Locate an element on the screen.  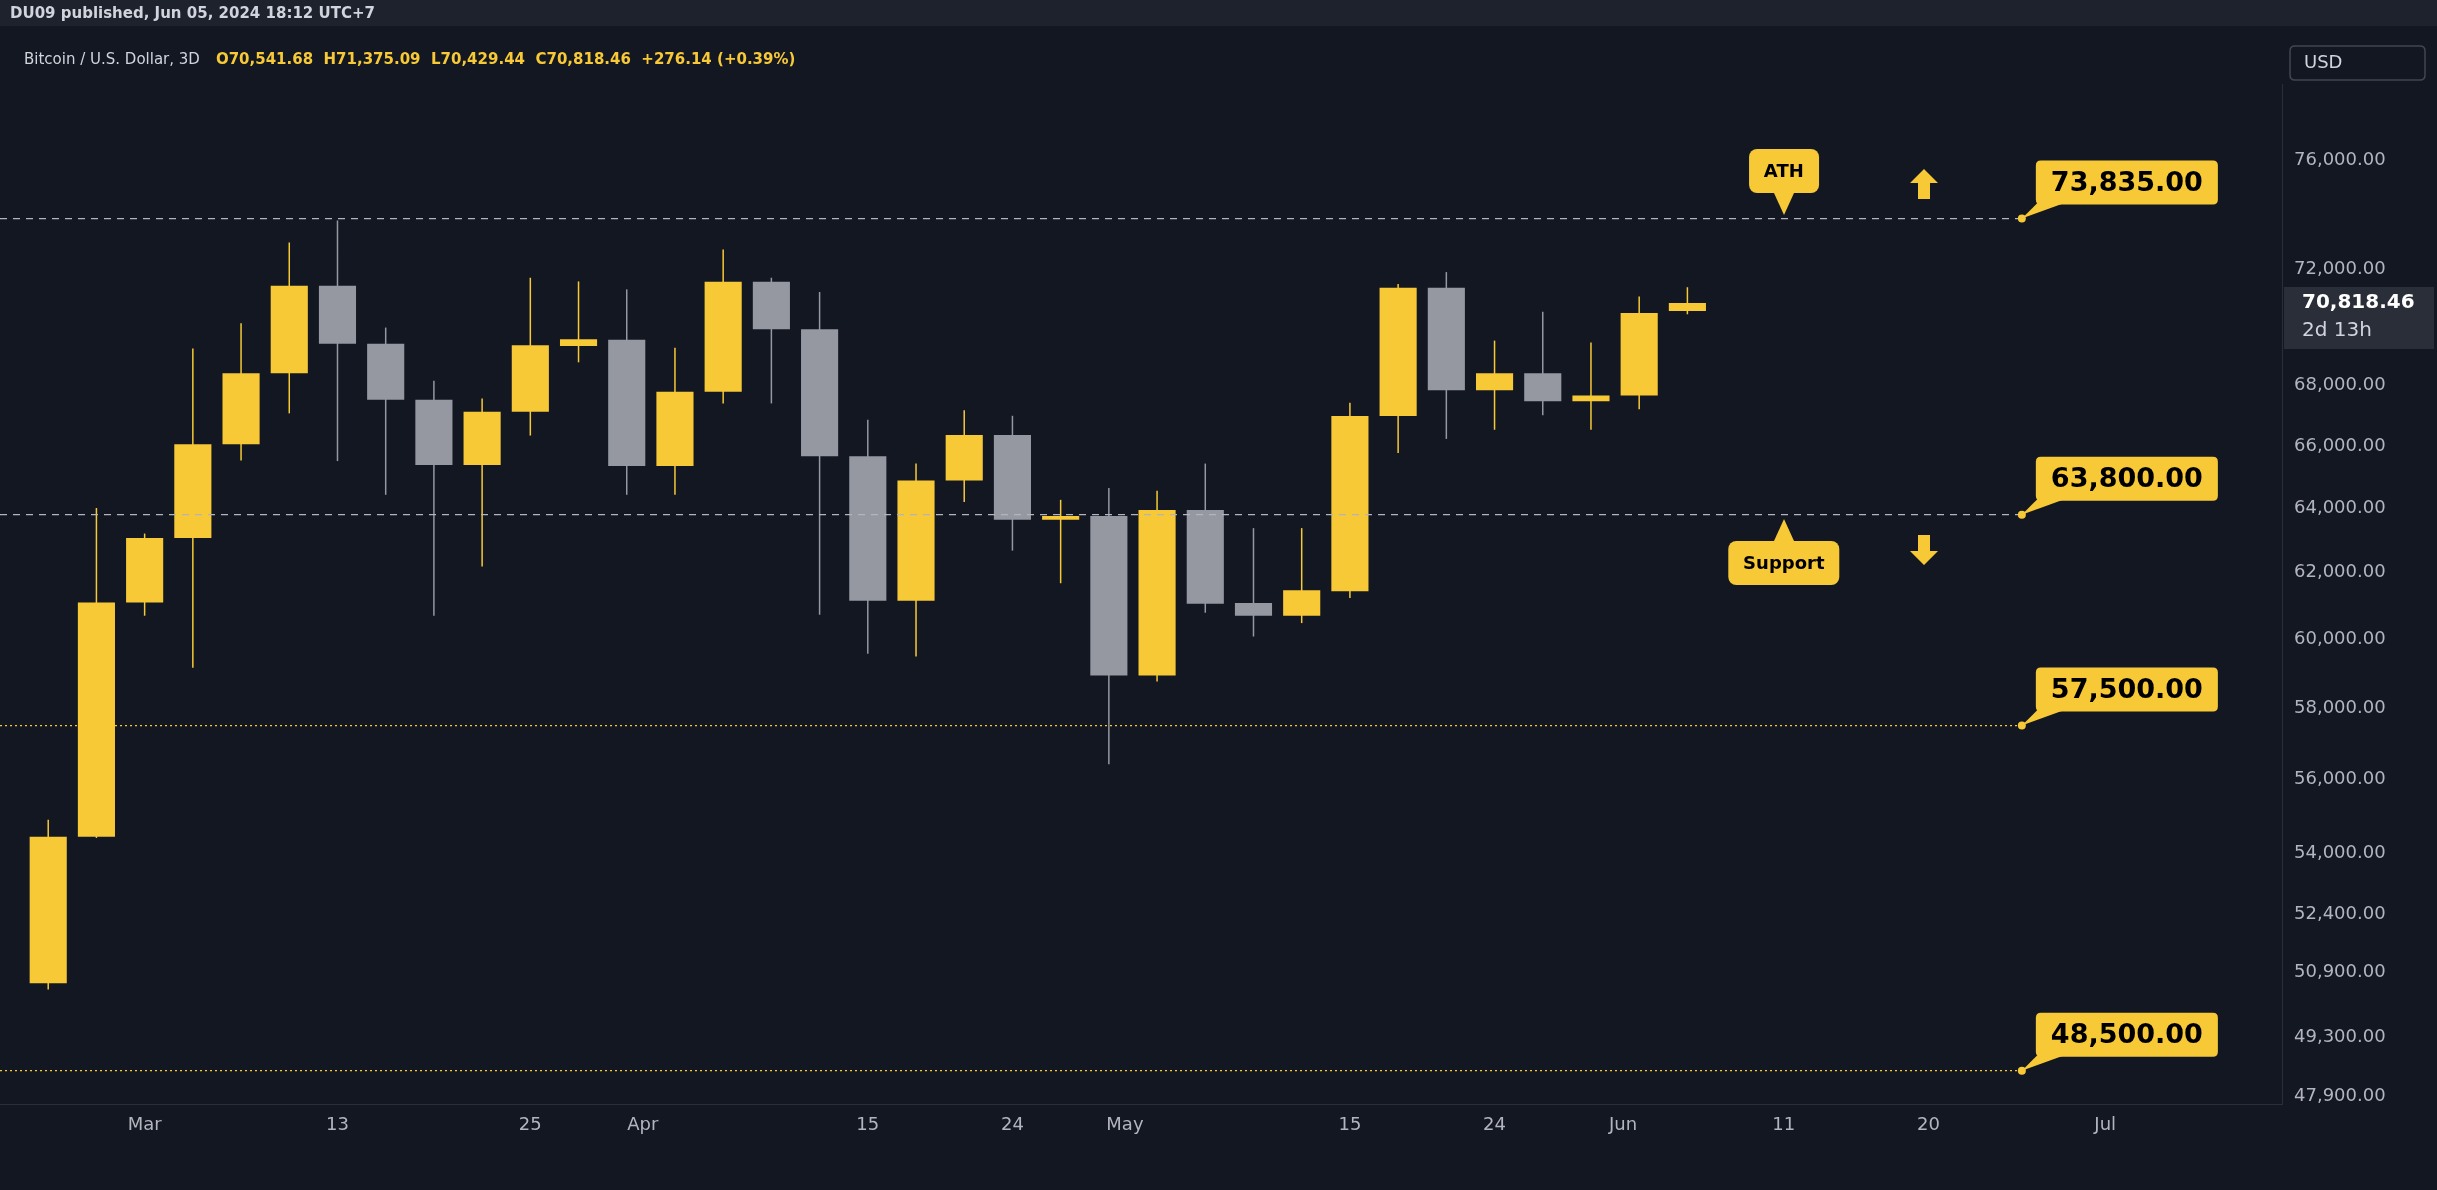
y-tick-label: 47,900.00 is located at coordinates (2340, 1094).